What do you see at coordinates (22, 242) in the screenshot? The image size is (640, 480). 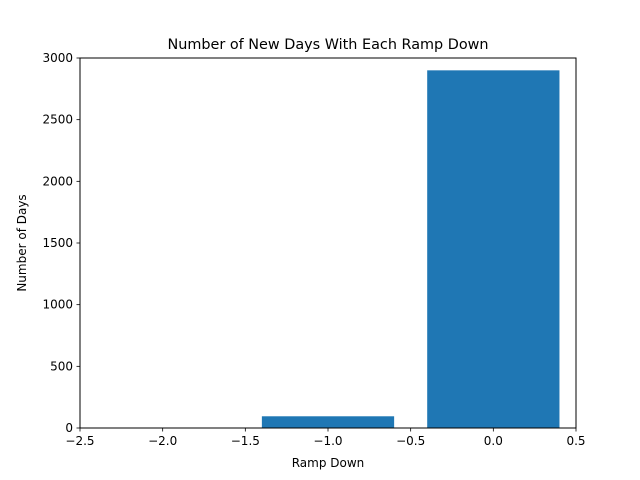 I see `y-axis-label: Number of Days` at bounding box center [22, 242].